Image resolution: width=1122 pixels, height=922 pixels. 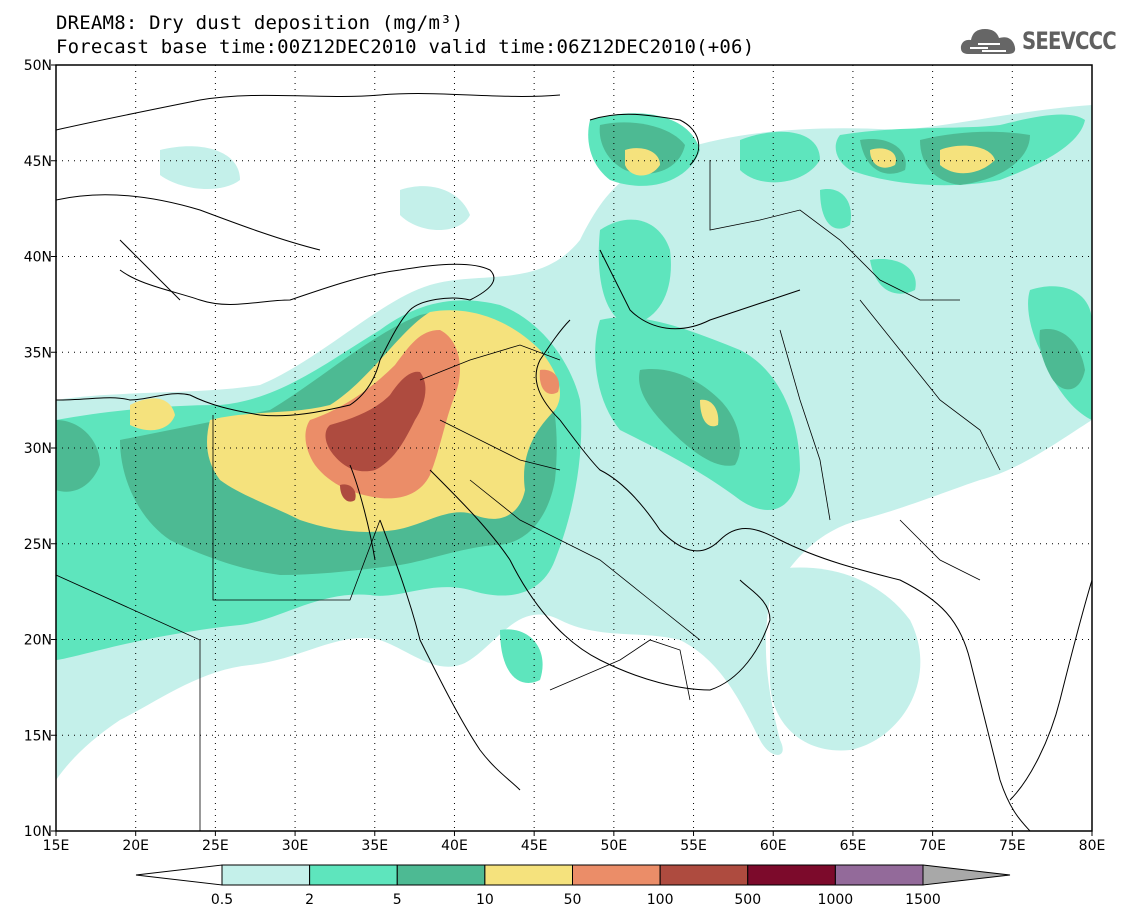 I want to click on colorbar-high-arrow, so click(x=966, y=875).